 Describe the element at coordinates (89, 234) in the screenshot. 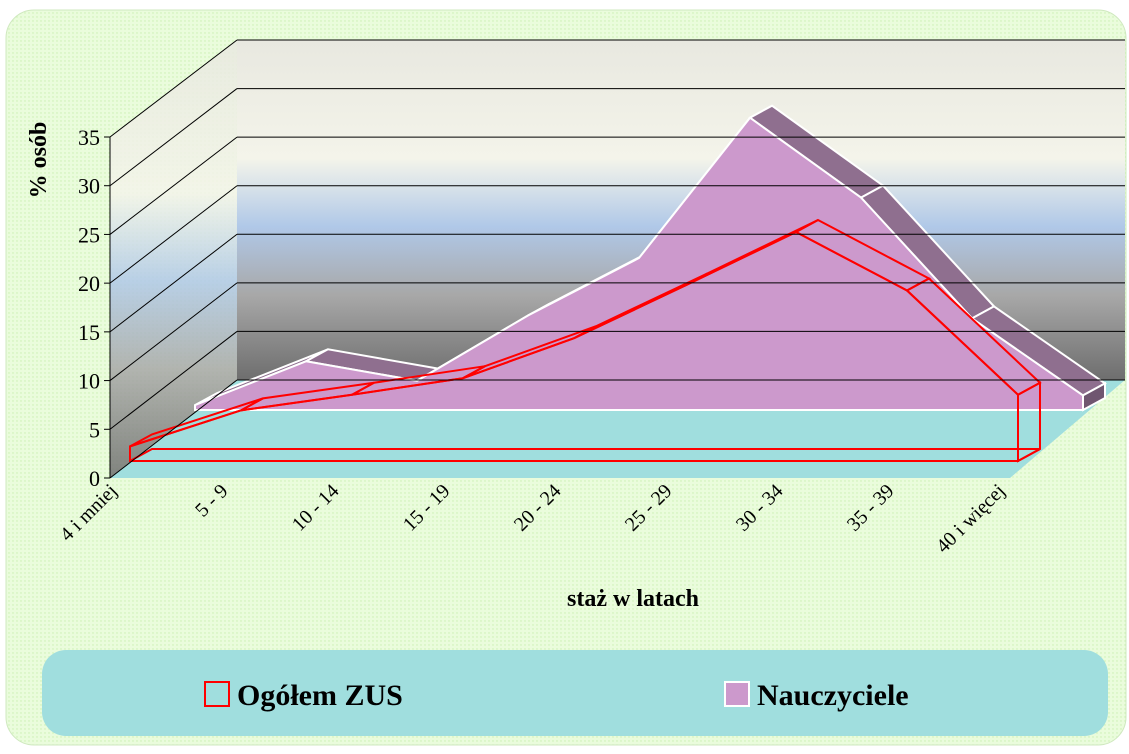

I see `y-tick-label: 25` at that location.